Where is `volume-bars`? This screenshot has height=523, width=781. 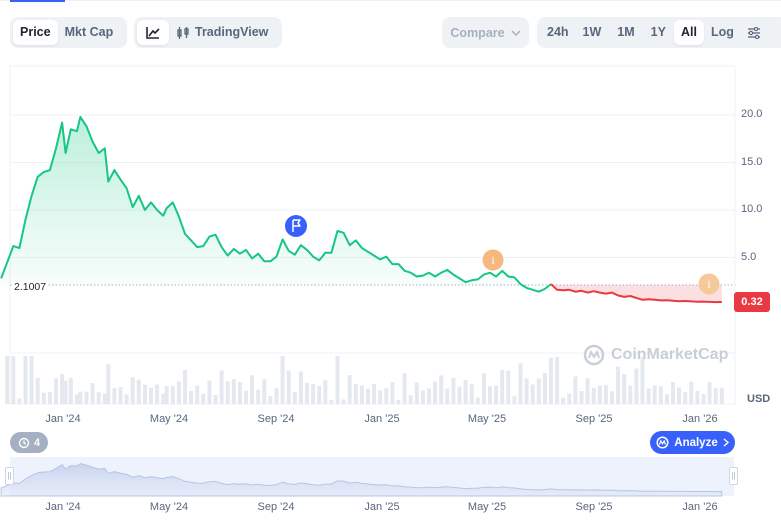 volume-bars is located at coordinates (364, 380).